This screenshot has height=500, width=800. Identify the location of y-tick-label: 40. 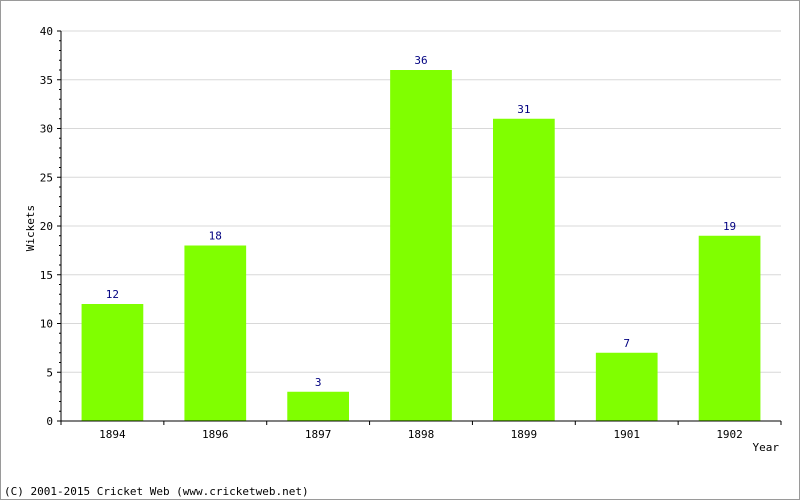
(46, 31).